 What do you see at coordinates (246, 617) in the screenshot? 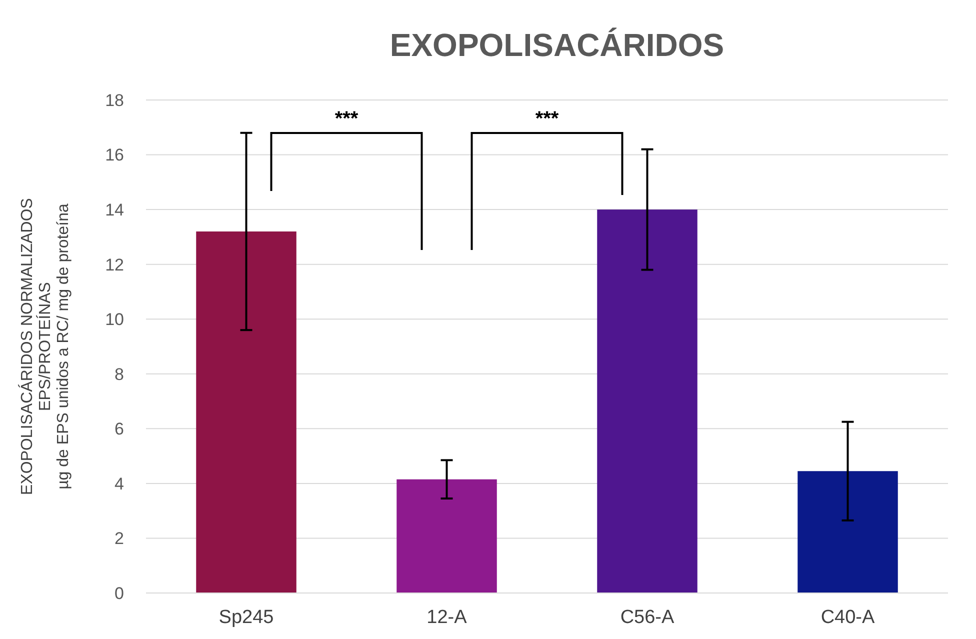
I see `x-tick-label: Sp245` at bounding box center [246, 617].